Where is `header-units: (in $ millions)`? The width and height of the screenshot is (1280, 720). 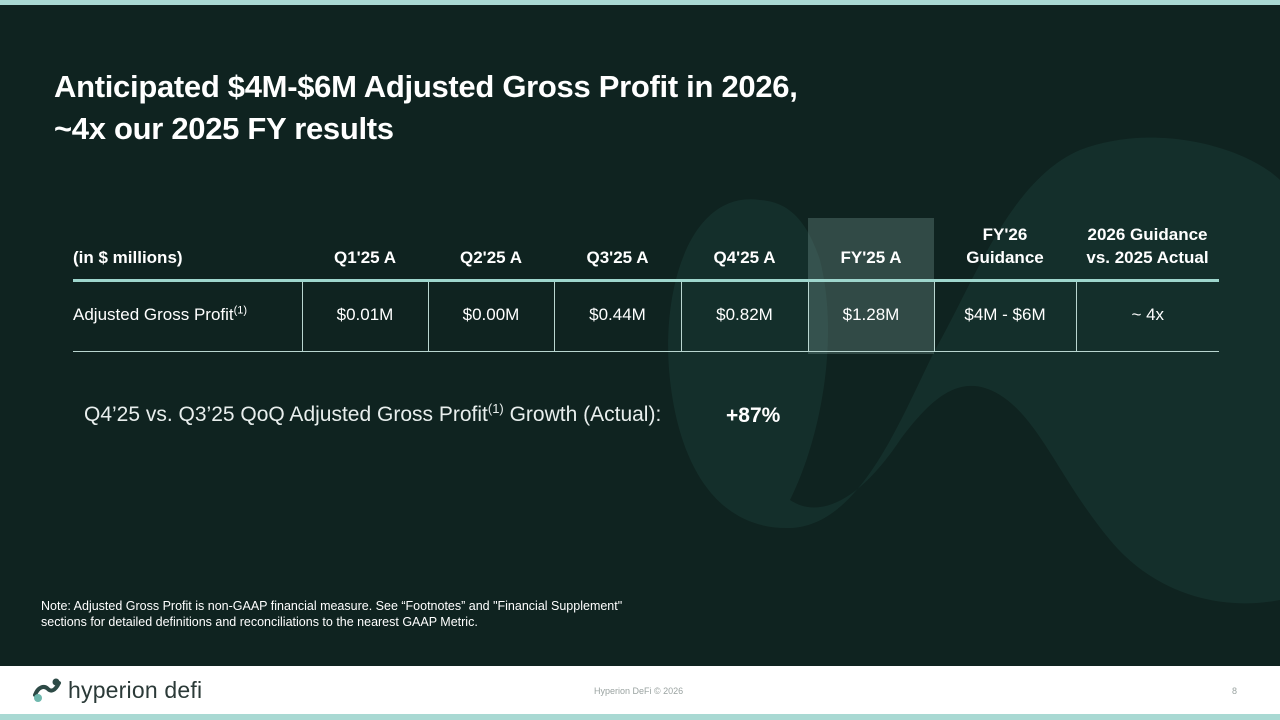 header-units: (in $ millions) is located at coordinates (187, 250).